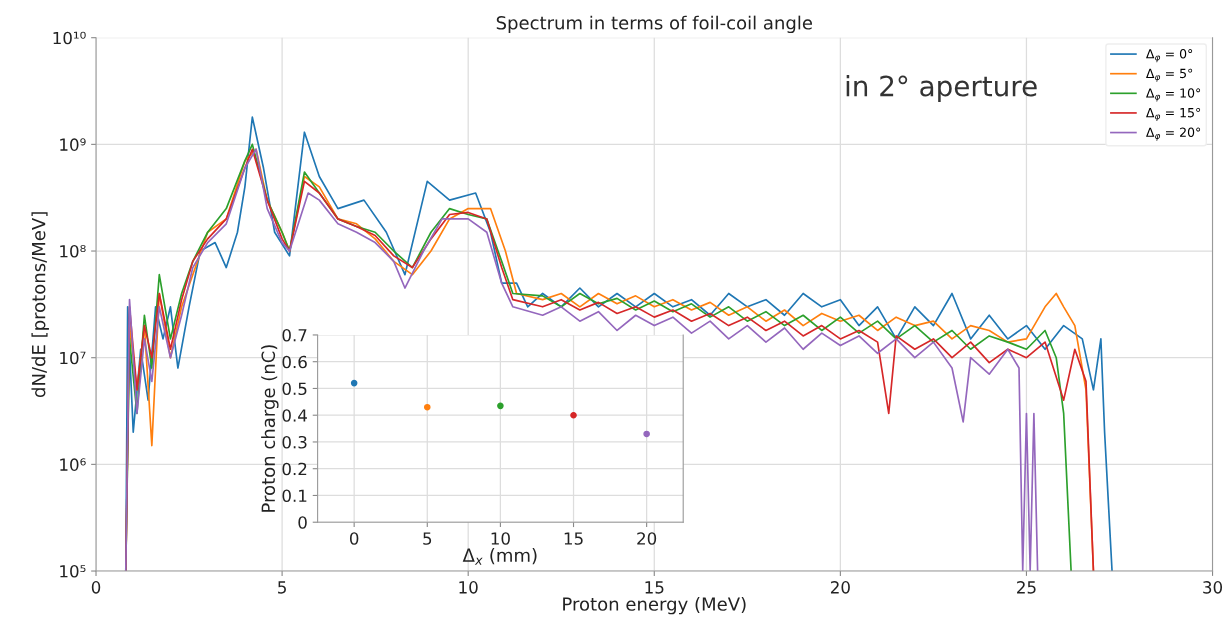 The width and height of the screenshot is (1231, 618). I want to click on y-tick-label: 10¹⁰, so click(69, 38).